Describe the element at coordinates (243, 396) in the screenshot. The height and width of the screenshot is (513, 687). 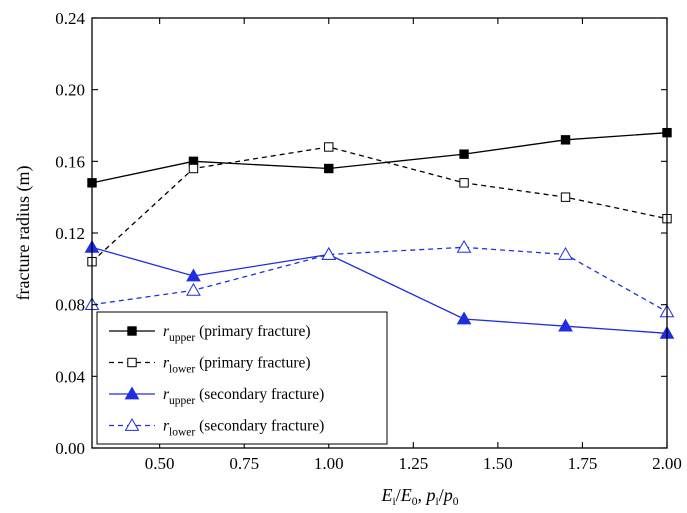
I see `legend-label: rupper (secondary fracture)` at that location.